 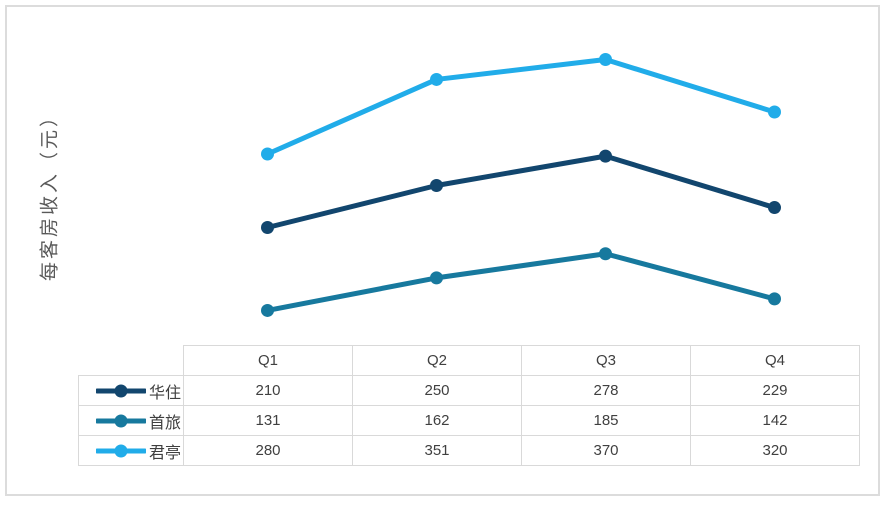 I want to click on table-value-cell: 278, so click(x=606, y=390).